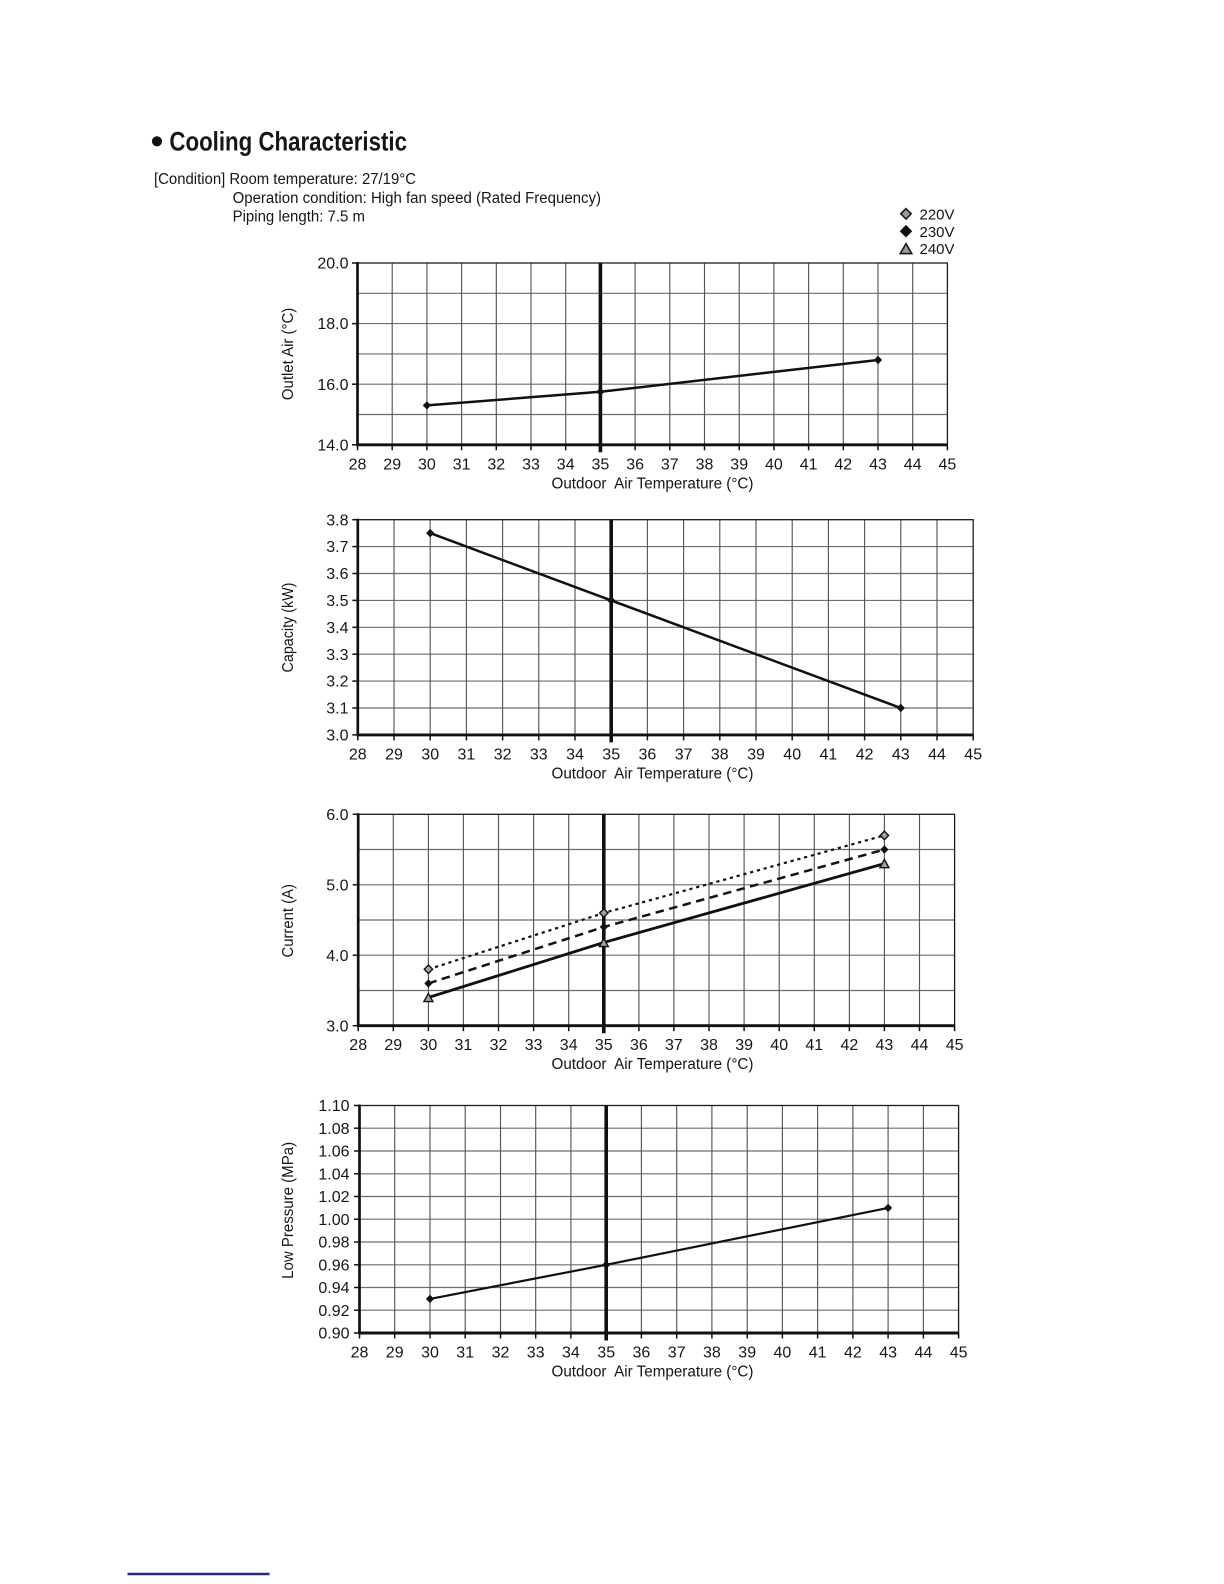 The height and width of the screenshot is (1584, 1224). Describe the element at coordinates (337, 547) in the screenshot. I see `svg-text: 3.7` at that location.